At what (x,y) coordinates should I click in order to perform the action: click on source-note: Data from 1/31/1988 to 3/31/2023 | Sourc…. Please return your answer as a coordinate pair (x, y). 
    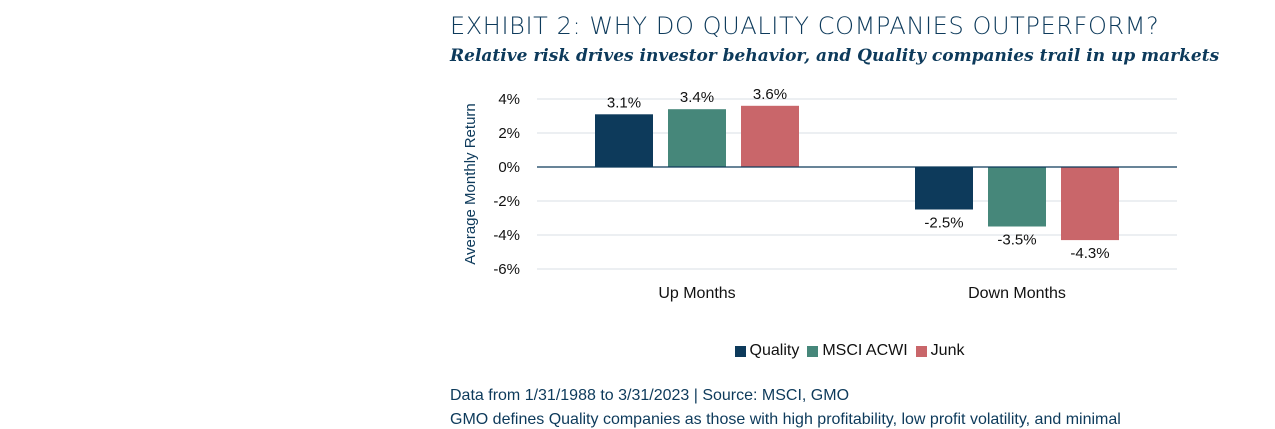
    Looking at the image, I should click on (650, 395).